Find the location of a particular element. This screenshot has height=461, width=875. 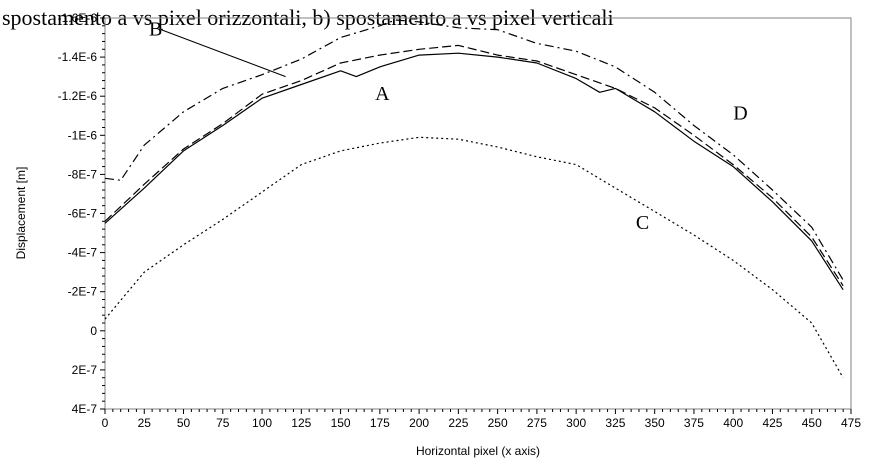

y-axis-title: Displacement [m] is located at coordinates (21, 213).